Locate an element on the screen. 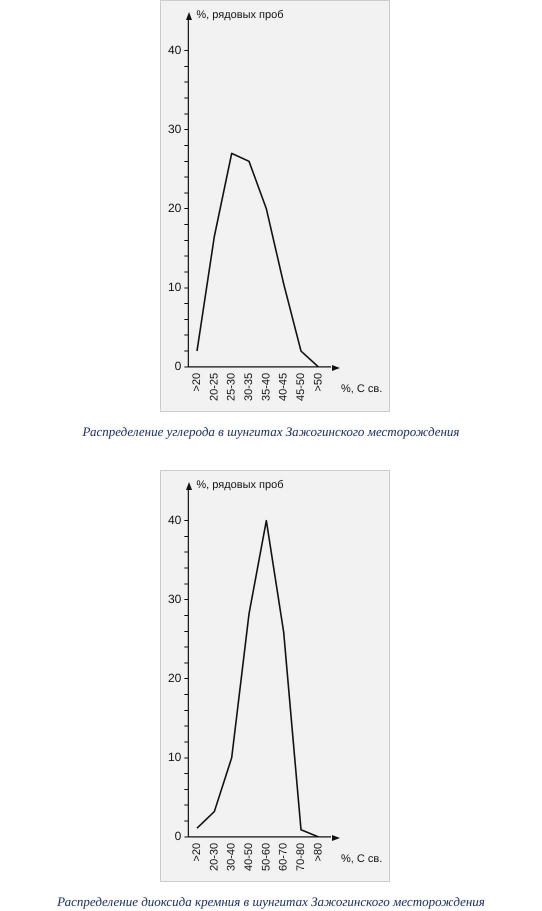 The image size is (542, 911). x-tick-label: 30-40 is located at coordinates (232, 857).